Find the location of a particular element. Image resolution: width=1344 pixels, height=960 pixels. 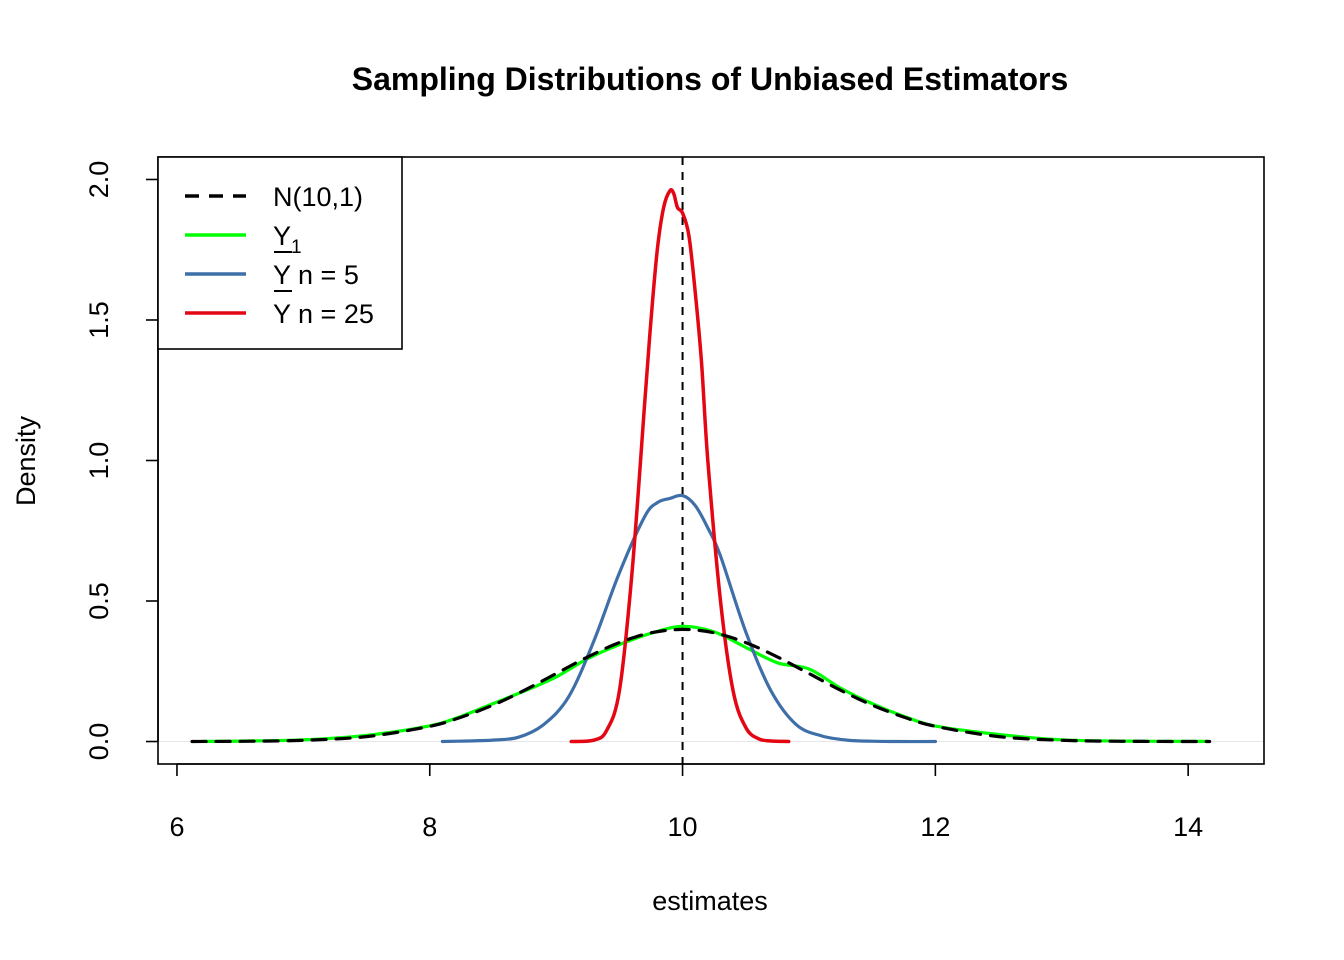

y-tick-label: 2.0 is located at coordinates (99, 180).